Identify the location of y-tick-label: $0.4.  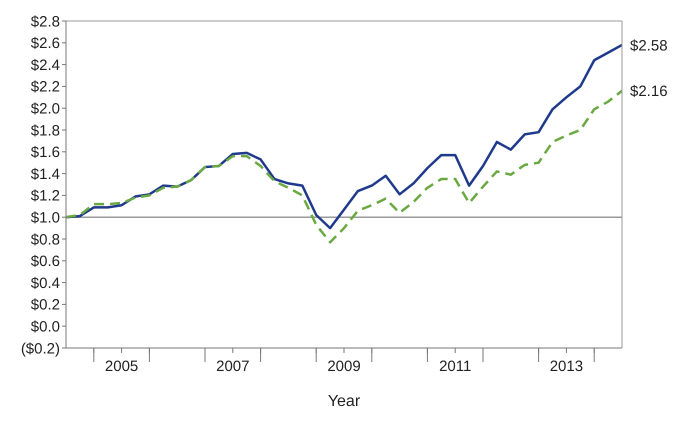
(45, 283).